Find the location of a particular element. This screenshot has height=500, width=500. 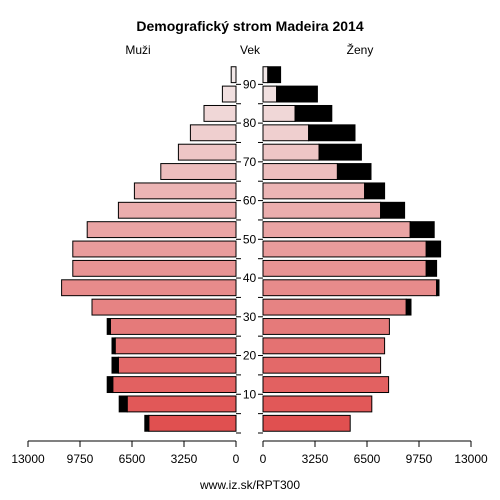

age-tick-label: 60 is located at coordinates (250, 201).